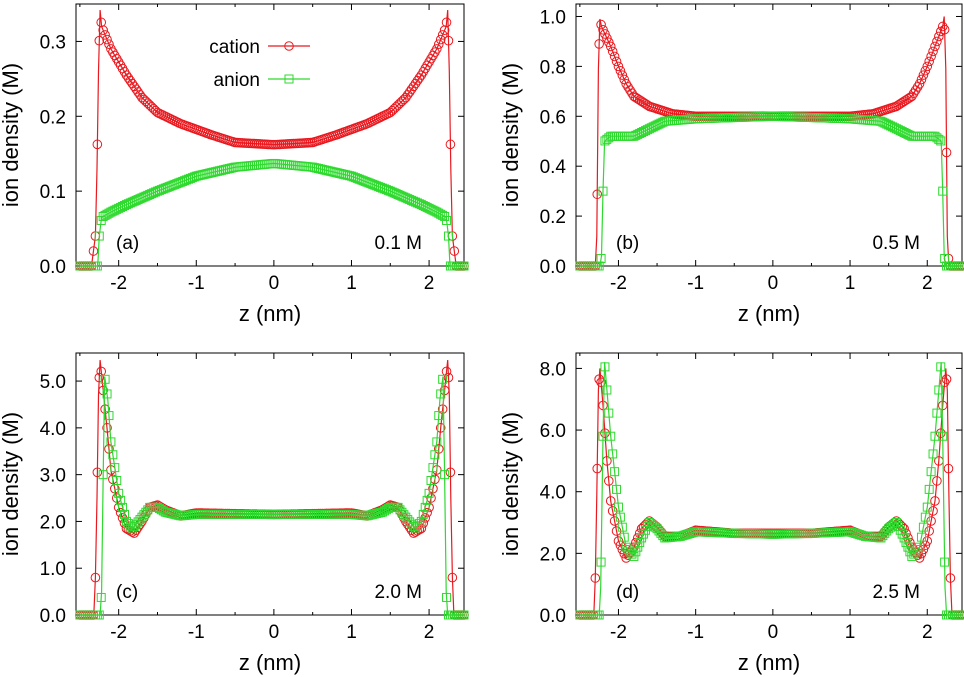  Describe the element at coordinates (11, 484) in the screenshot. I see `y-axis-label: ion density (M)` at that location.